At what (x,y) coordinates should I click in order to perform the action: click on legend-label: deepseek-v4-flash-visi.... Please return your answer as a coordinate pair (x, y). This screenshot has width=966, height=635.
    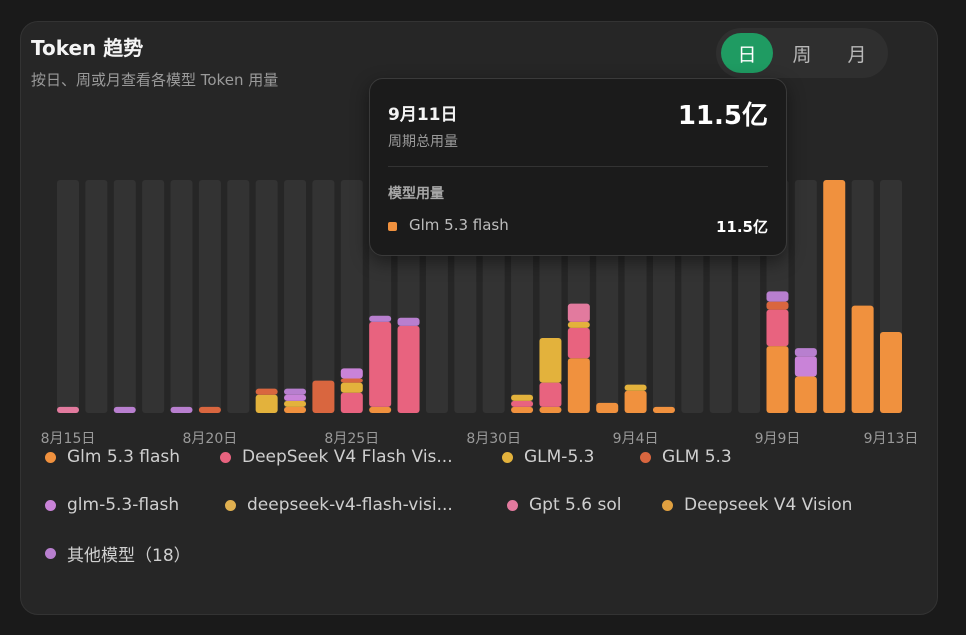
    Looking at the image, I should click on (350, 505).